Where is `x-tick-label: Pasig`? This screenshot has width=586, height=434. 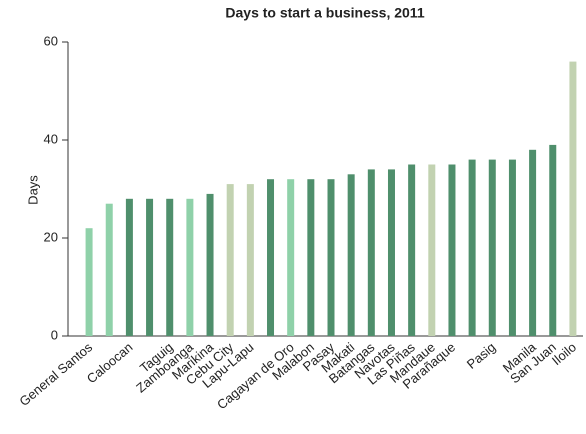
x-tick-label: Pasig is located at coordinates (481, 355).